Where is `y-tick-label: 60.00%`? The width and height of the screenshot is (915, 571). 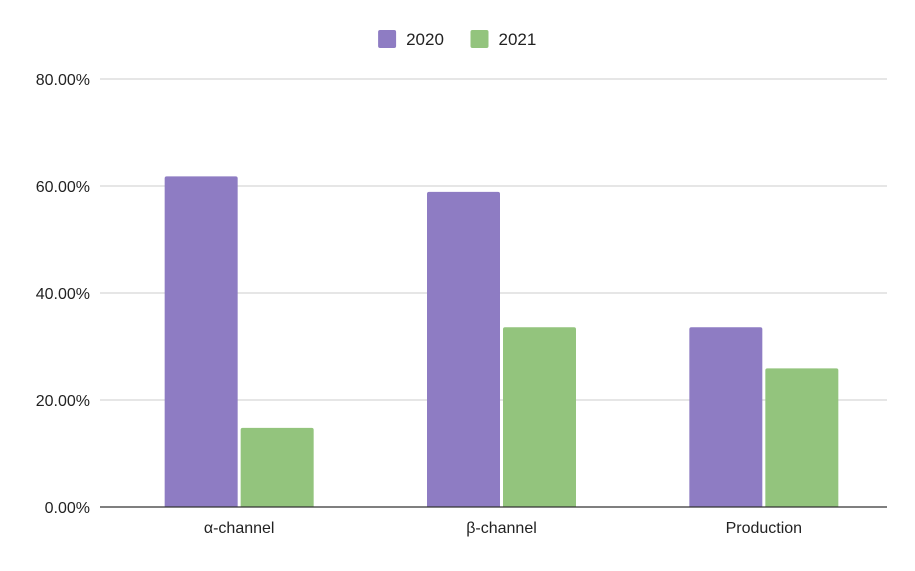 y-tick-label: 60.00% is located at coordinates (63, 187).